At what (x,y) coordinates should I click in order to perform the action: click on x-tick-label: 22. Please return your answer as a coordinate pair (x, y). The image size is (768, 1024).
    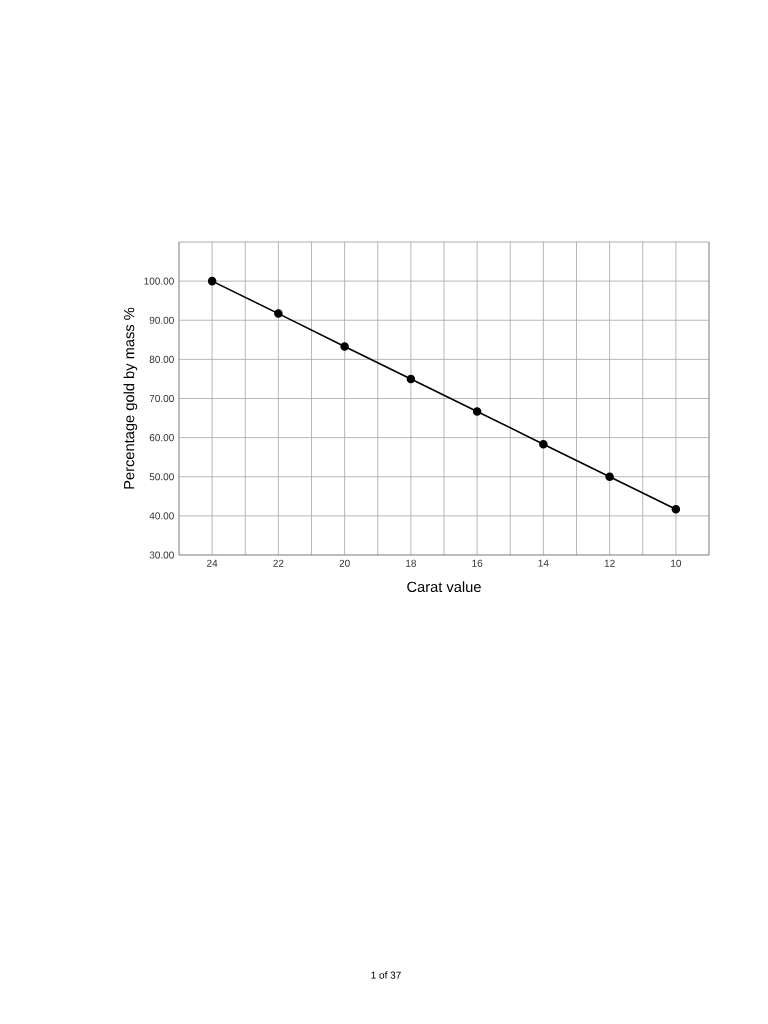
    Looking at the image, I should click on (278, 563).